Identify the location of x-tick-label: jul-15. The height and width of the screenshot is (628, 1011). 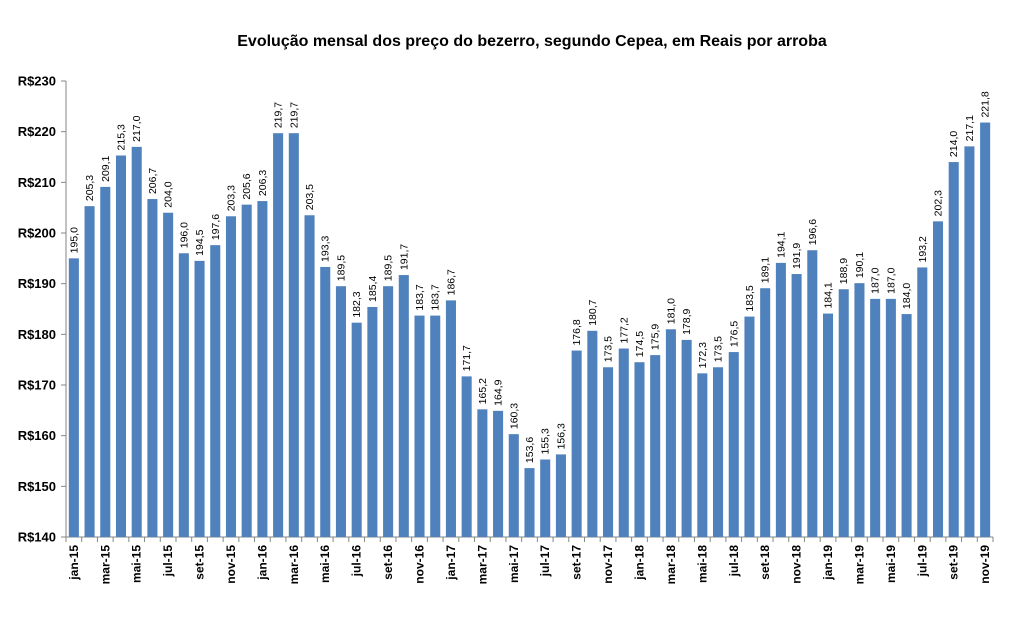
(168, 561).